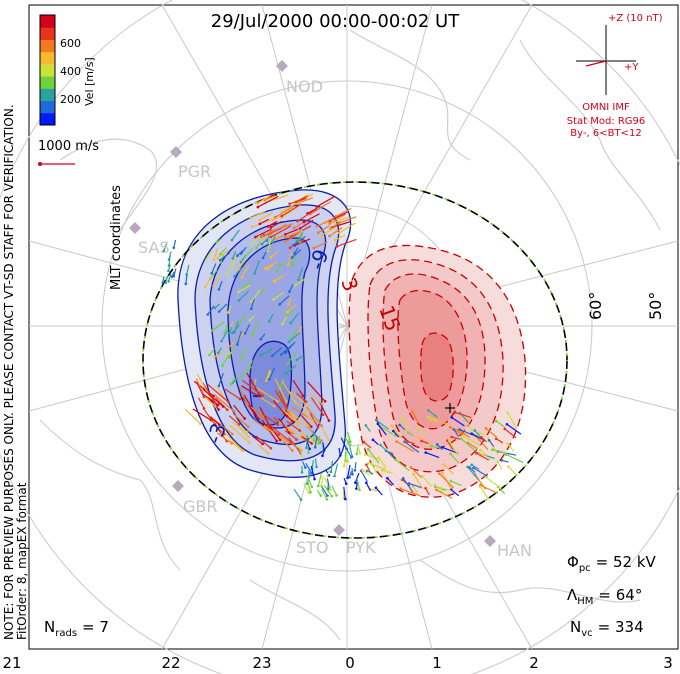  I want to click on svg-text:Nvc= 334: Nvc = 334, so click(607, 628).